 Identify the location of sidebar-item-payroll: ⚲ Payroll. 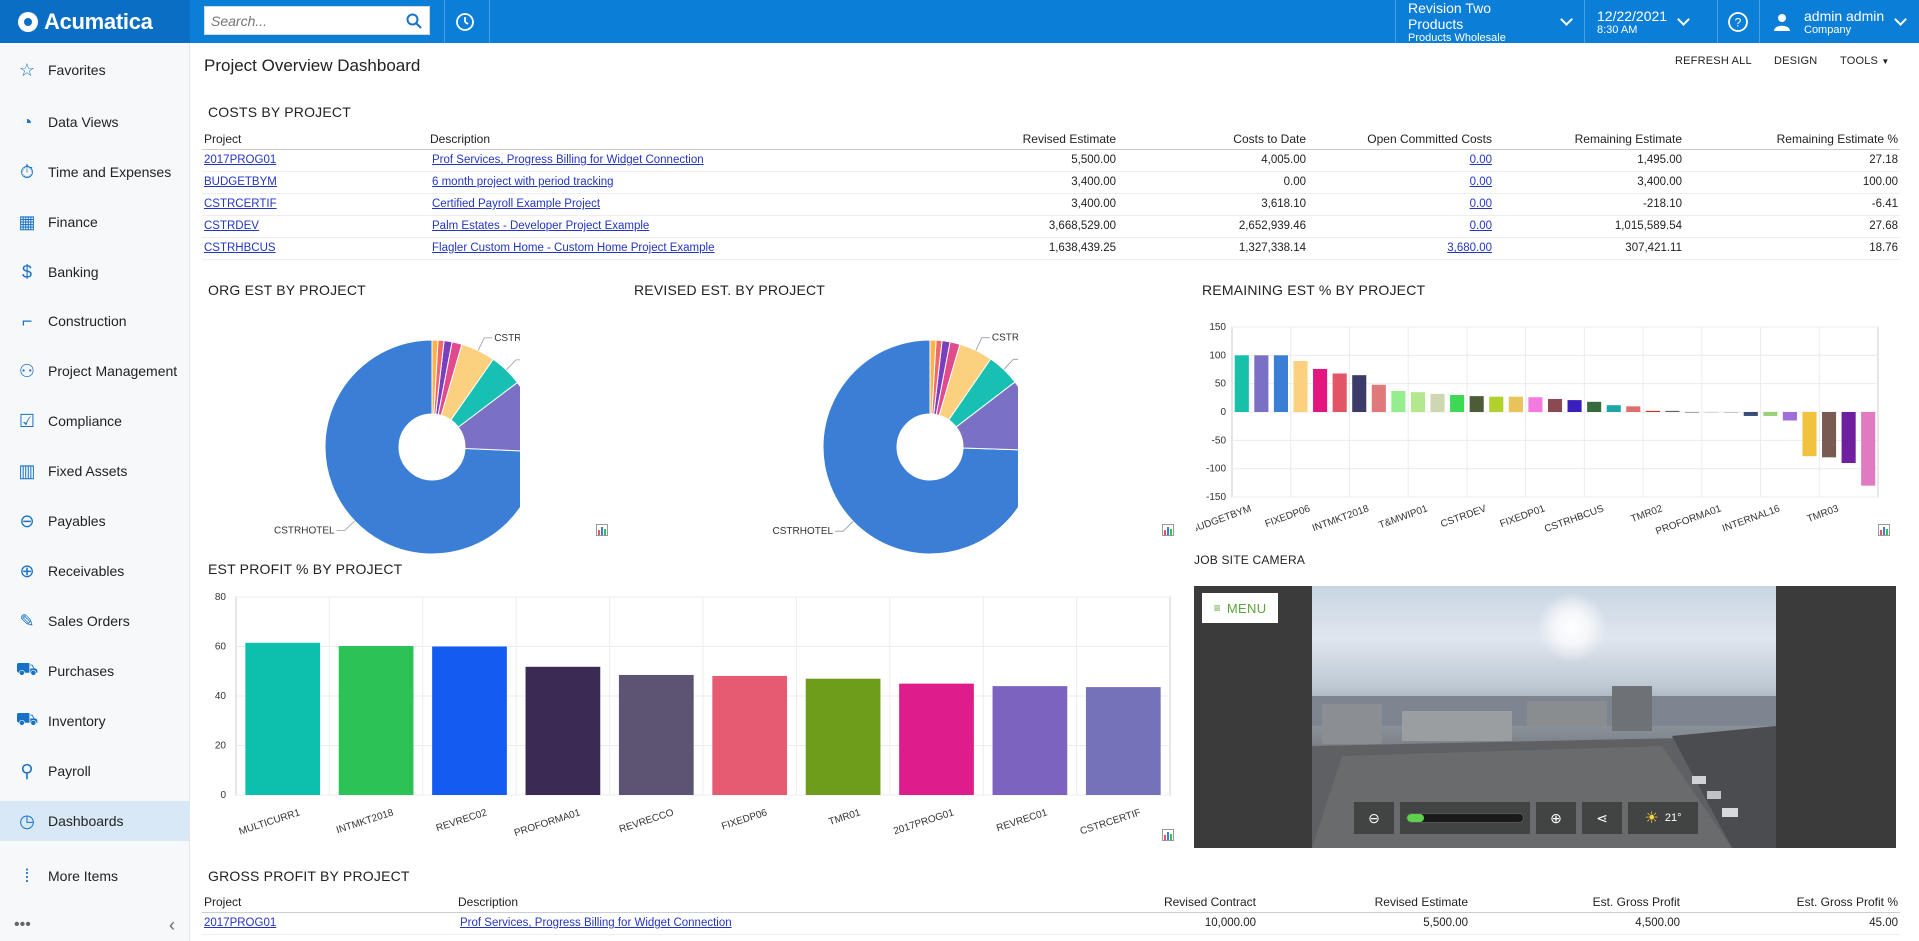
(94, 771).